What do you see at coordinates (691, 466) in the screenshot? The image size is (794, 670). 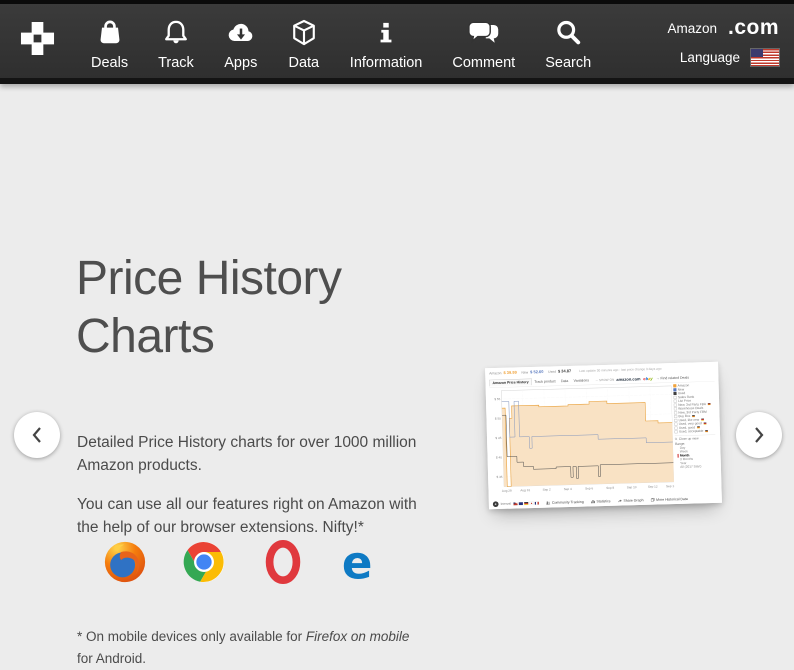 I see `range-all: All (2017 Start)` at bounding box center [691, 466].